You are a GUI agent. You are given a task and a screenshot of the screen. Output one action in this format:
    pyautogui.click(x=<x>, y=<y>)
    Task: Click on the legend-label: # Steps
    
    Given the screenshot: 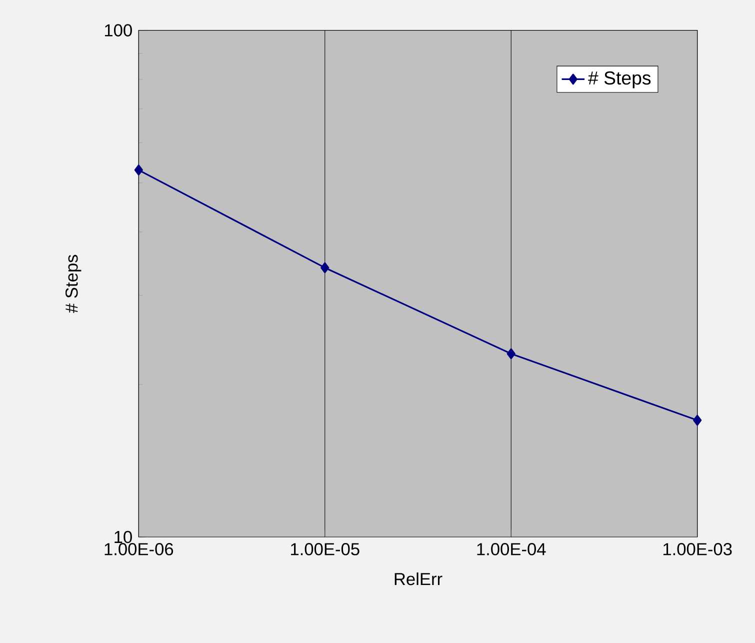 What is the action you would take?
    pyautogui.click(x=619, y=79)
    